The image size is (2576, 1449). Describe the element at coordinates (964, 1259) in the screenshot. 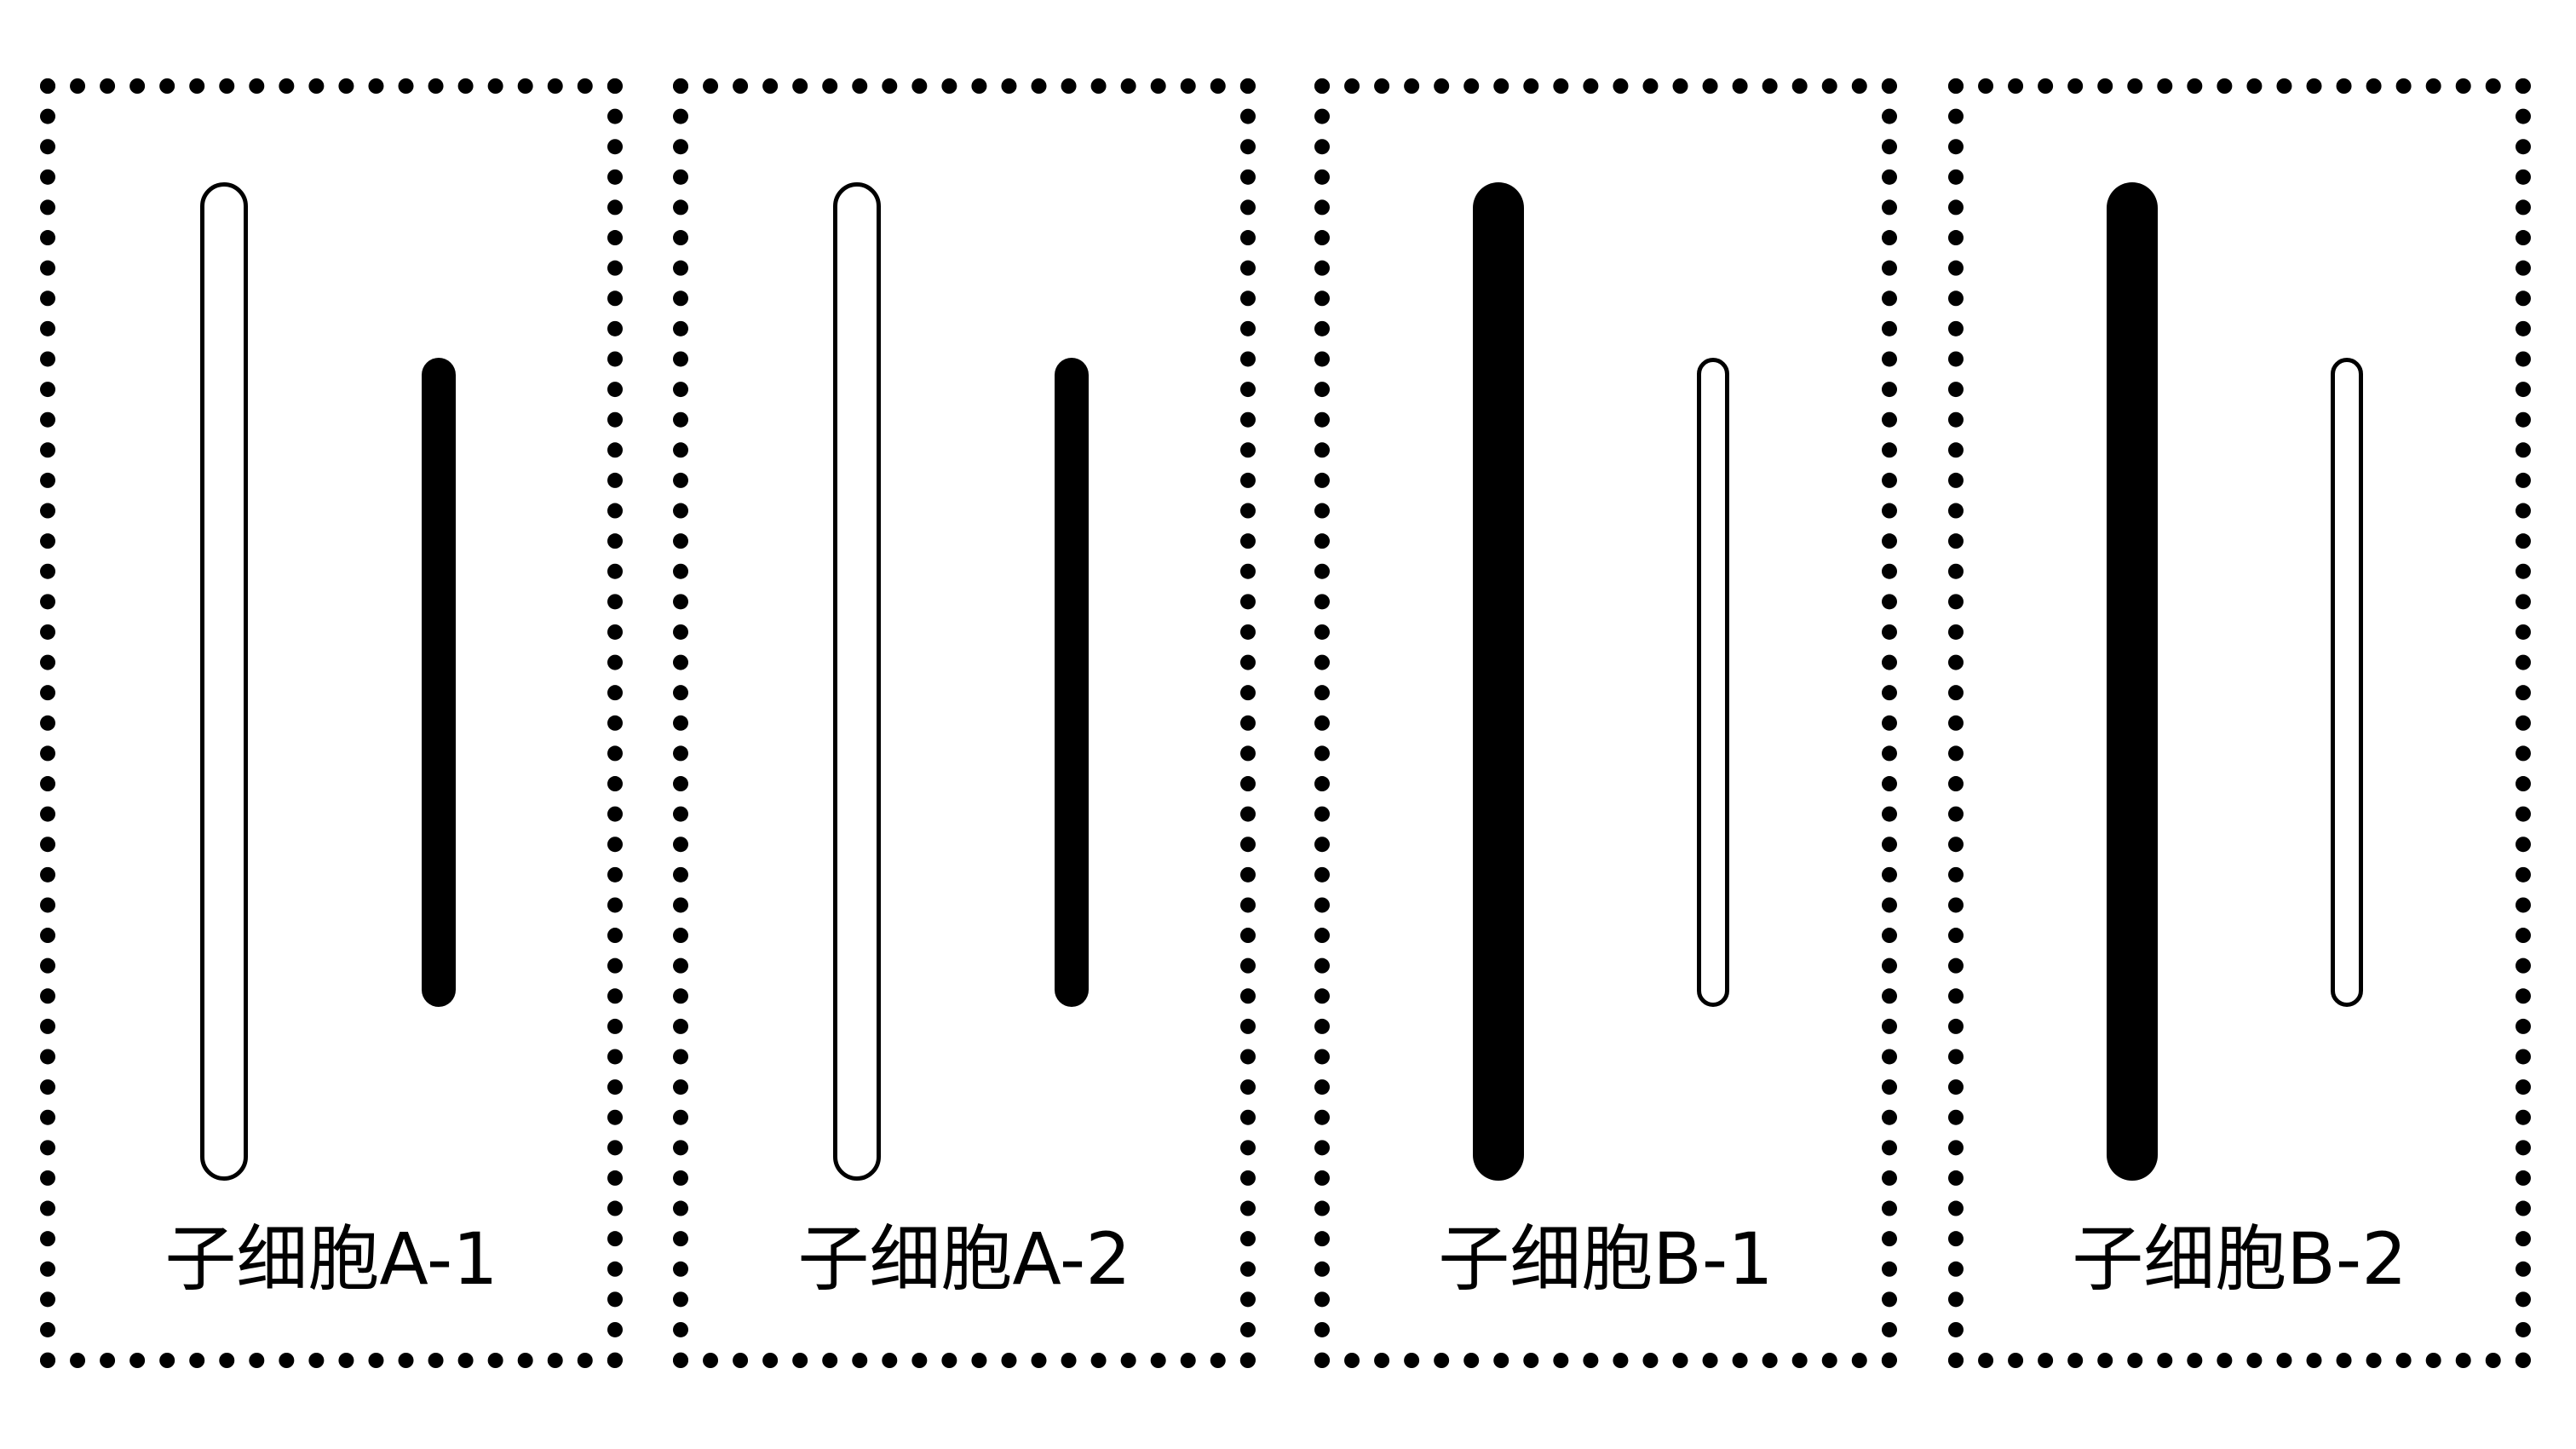

I see `cell-label: 子细胞A-2` at that location.